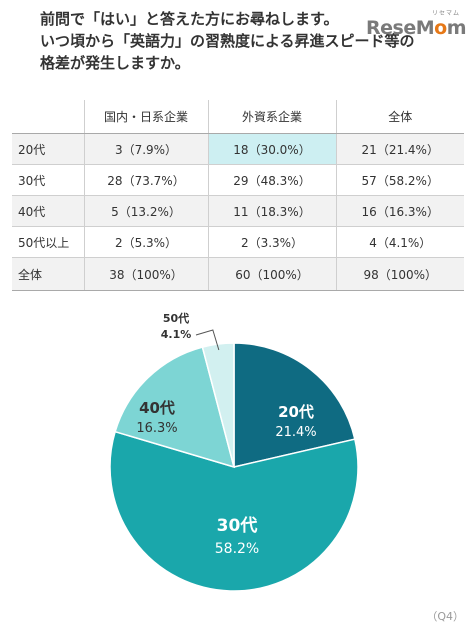 The height and width of the screenshot is (640, 476). Describe the element at coordinates (399, 117) in the screenshot. I see `header-total: 全体` at that location.